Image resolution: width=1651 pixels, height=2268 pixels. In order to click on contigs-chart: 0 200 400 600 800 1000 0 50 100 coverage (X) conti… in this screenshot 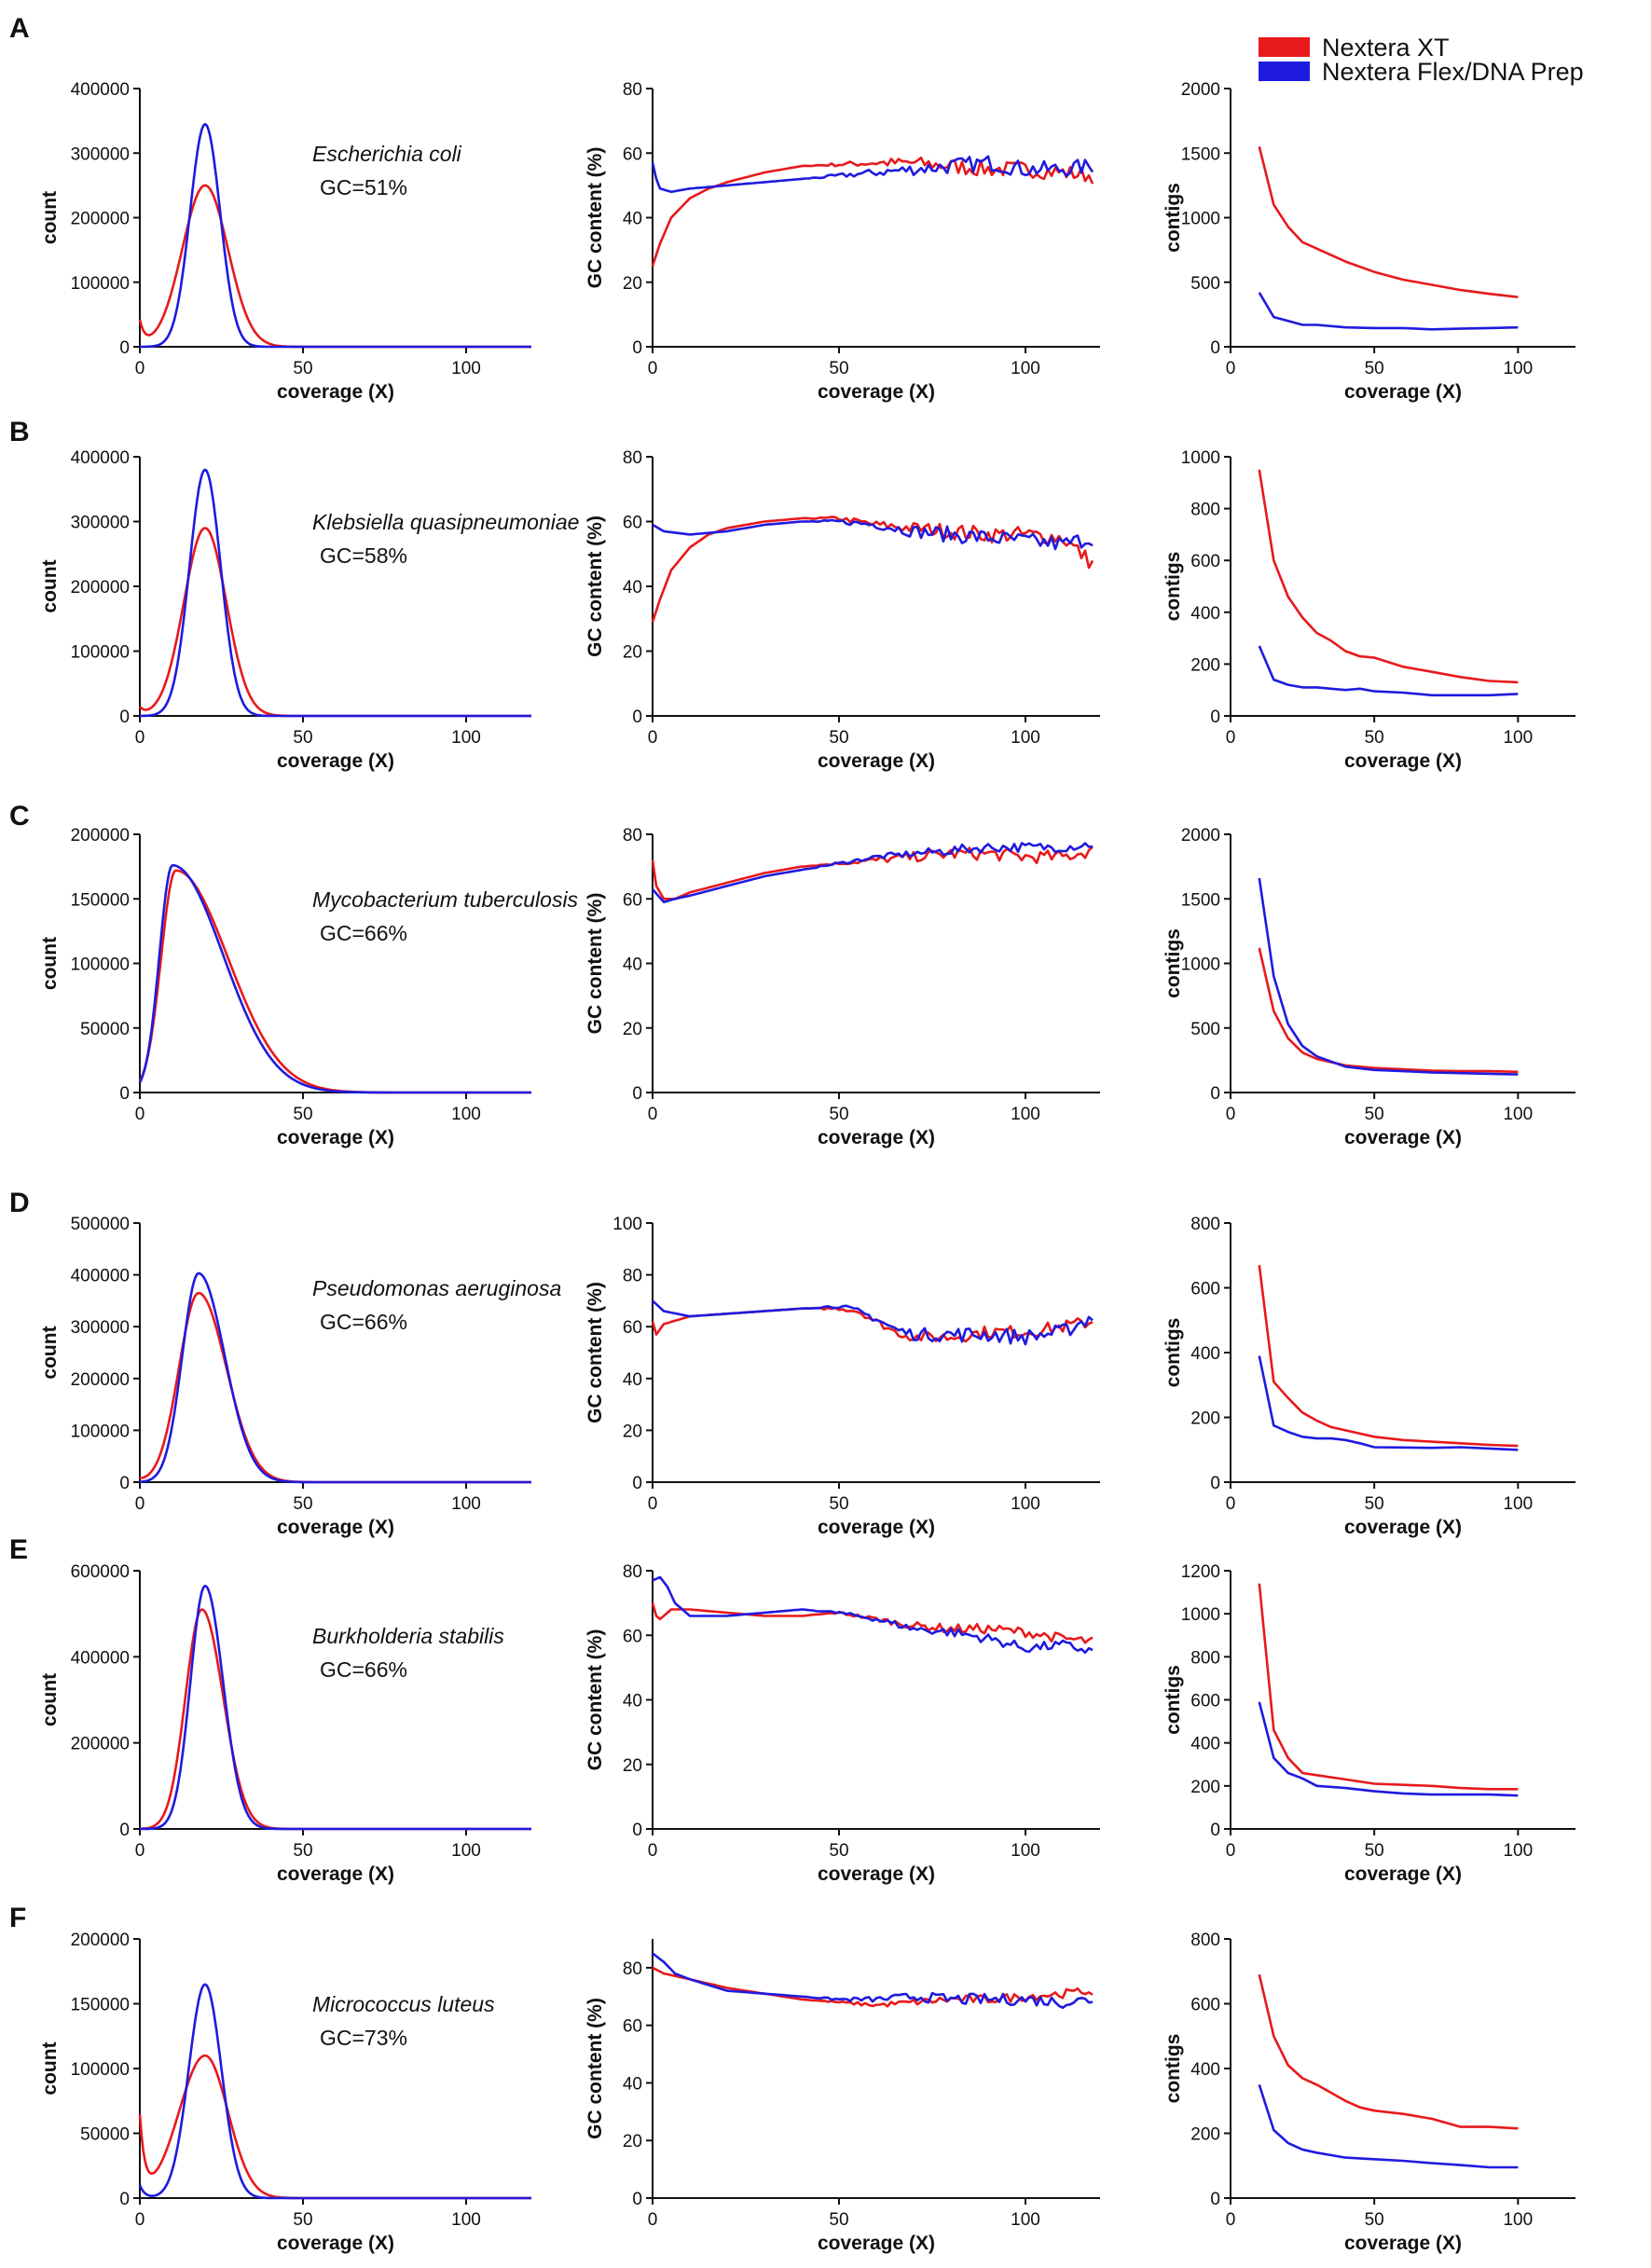, I will do `click(1369, 610)`.